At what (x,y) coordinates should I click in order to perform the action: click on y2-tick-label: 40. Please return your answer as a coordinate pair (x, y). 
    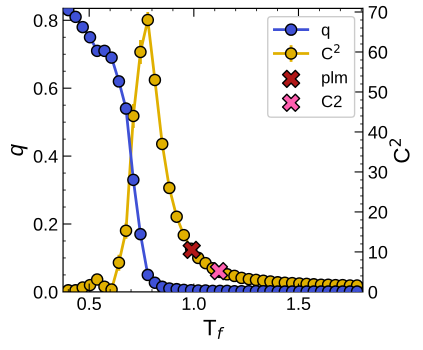
    Looking at the image, I should click on (378, 132).